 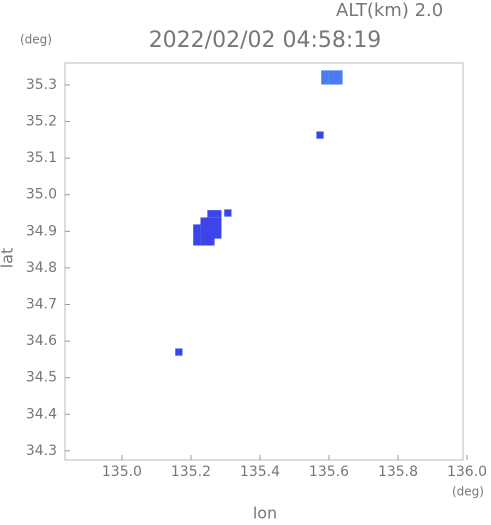 I want to click on x-tick-label: 135.8, so click(x=398, y=472).